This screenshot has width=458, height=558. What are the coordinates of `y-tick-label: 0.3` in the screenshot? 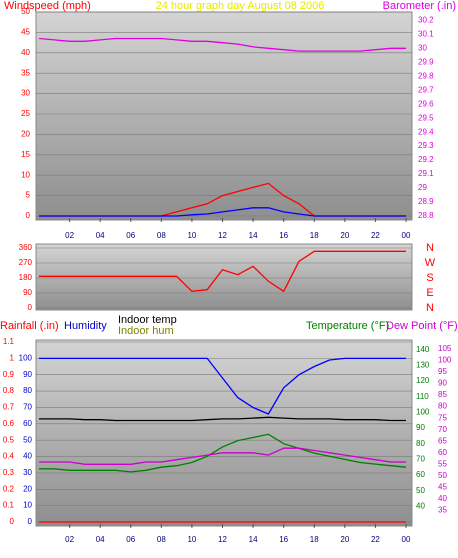 It's located at (9, 472).